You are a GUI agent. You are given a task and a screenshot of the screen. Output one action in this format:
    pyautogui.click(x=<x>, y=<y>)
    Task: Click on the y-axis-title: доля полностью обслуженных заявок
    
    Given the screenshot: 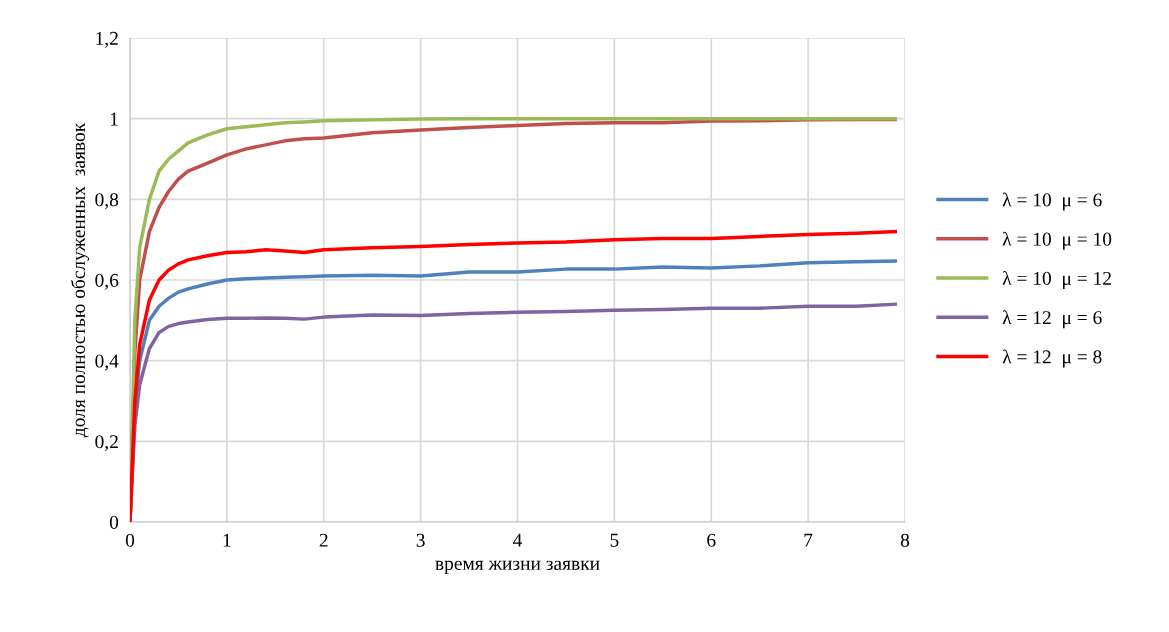 What is the action you would take?
    pyautogui.click(x=80, y=280)
    